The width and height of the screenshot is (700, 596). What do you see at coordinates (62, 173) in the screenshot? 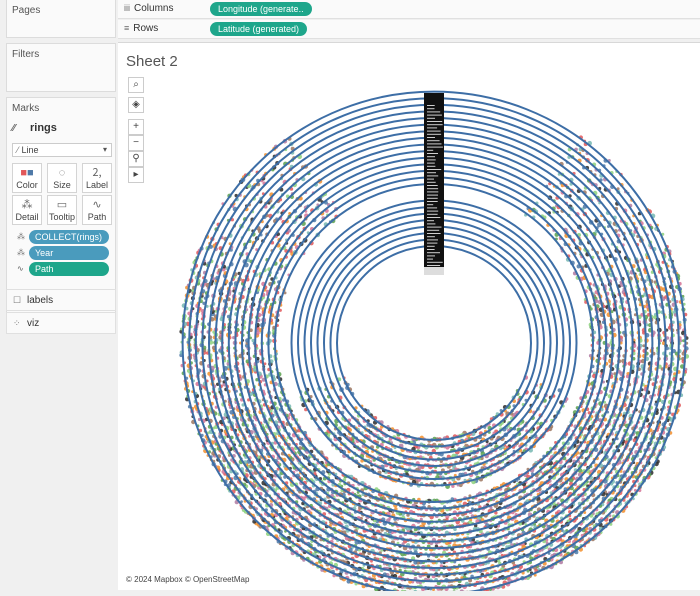
I see `size-icon: ◌` at bounding box center [62, 173].